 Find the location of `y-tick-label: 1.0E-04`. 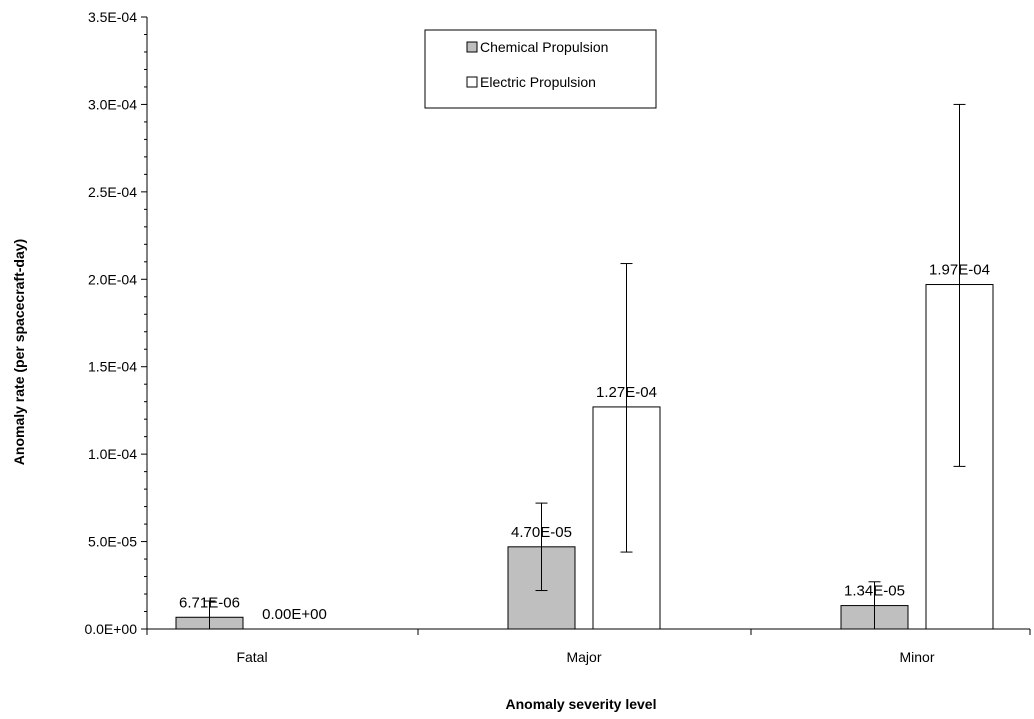

y-tick-label: 1.0E-04 is located at coordinates (112, 454).